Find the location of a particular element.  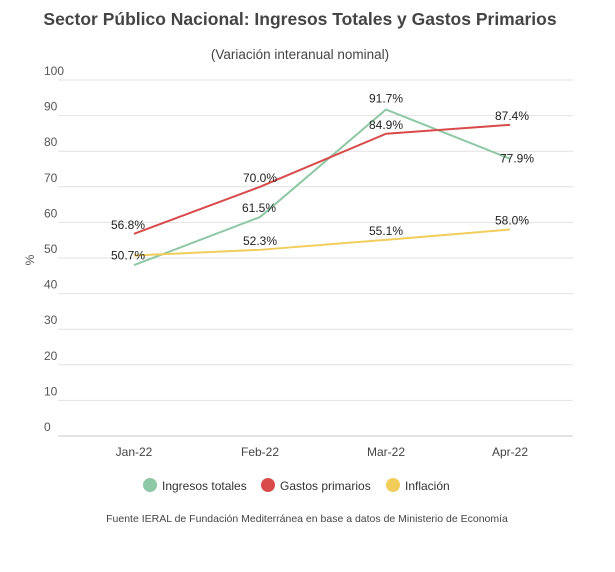

series-line-inflacion is located at coordinates (322, 242).